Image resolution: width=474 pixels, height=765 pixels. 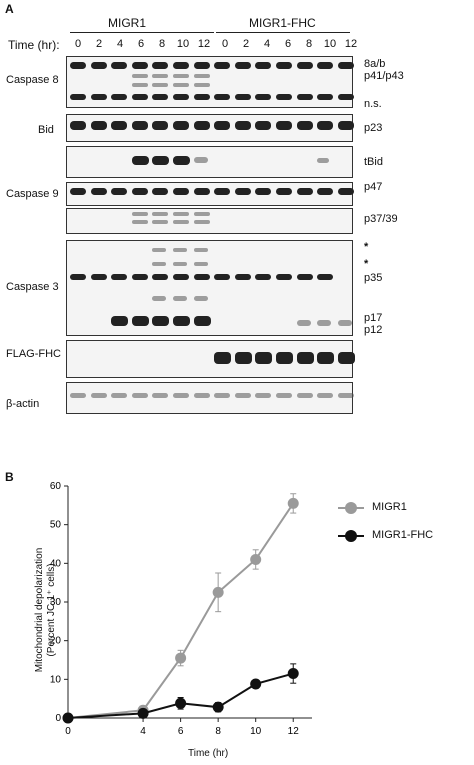 I want to click on ann-p12: p12, so click(x=373, y=330).